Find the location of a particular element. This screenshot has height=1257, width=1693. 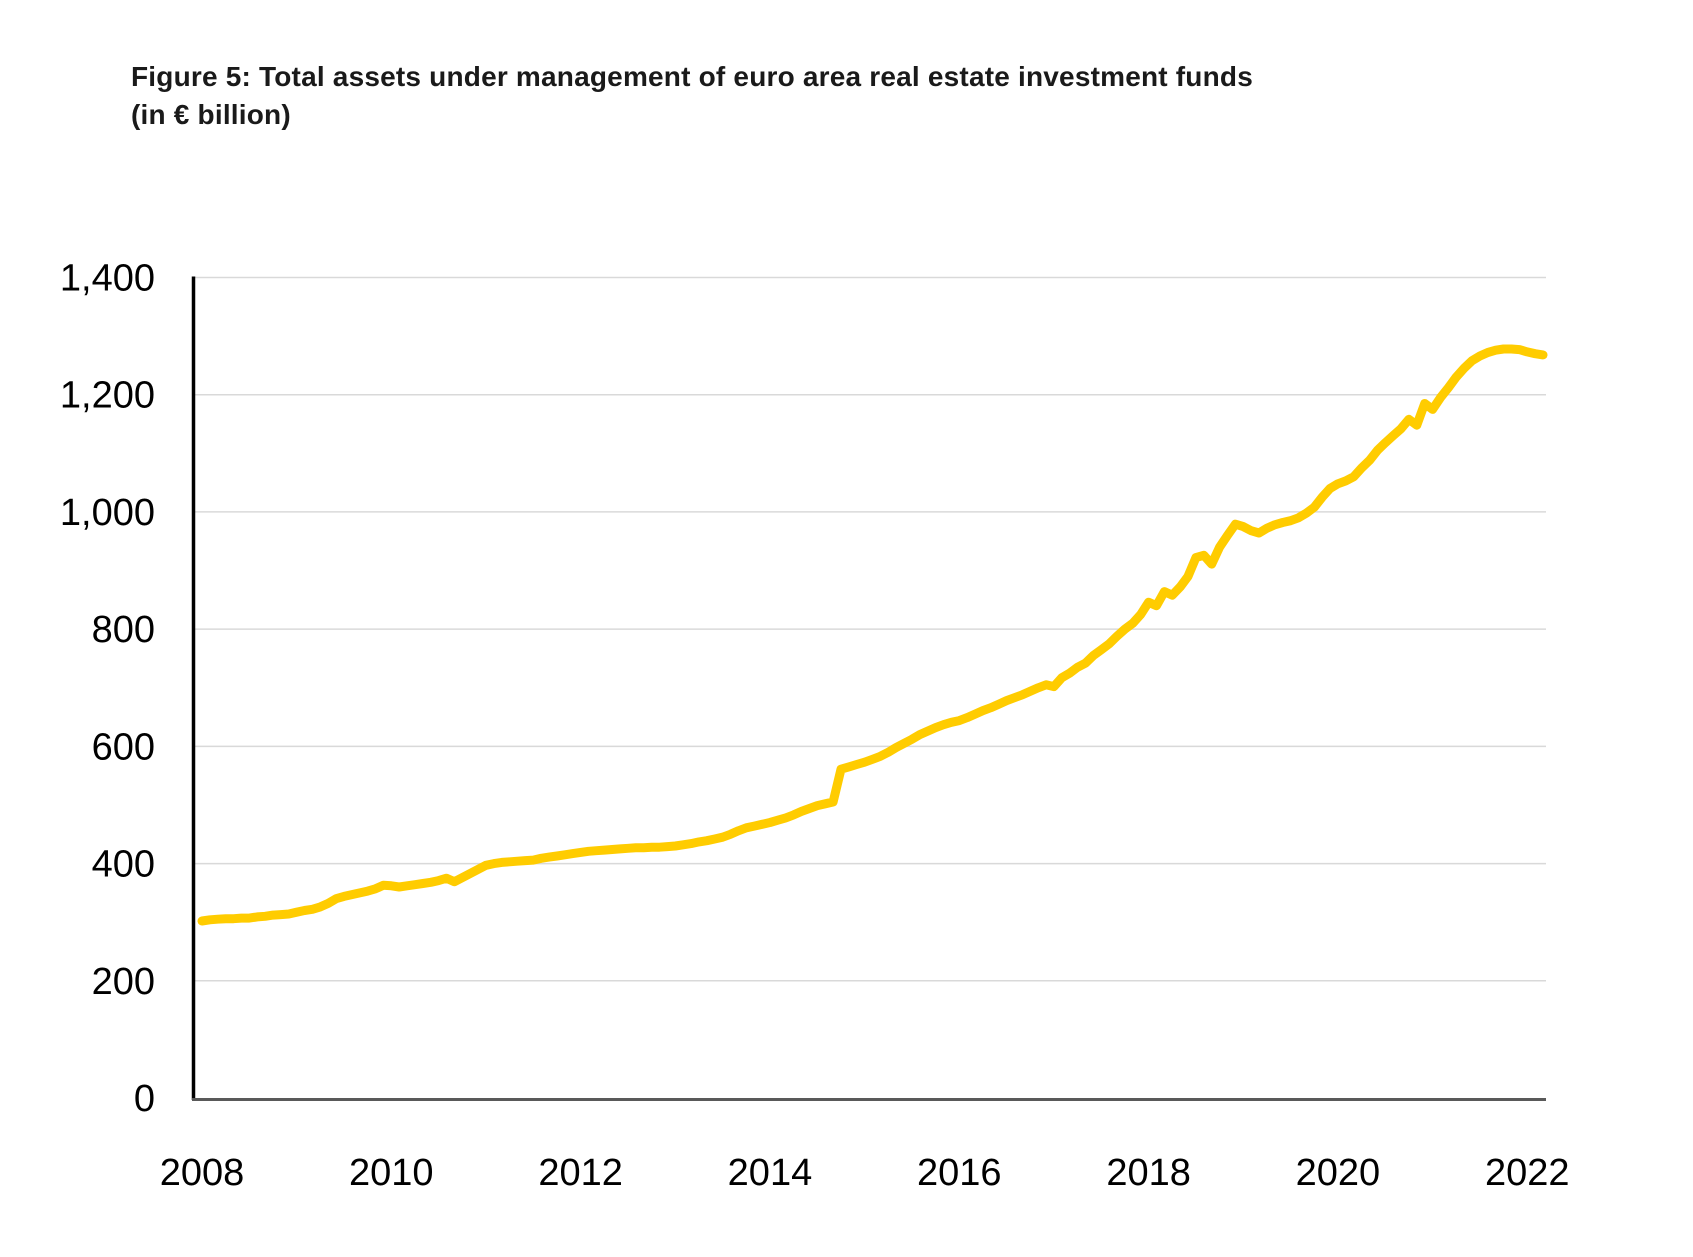

figure-title-line2: (in € billion) is located at coordinates (211, 114).